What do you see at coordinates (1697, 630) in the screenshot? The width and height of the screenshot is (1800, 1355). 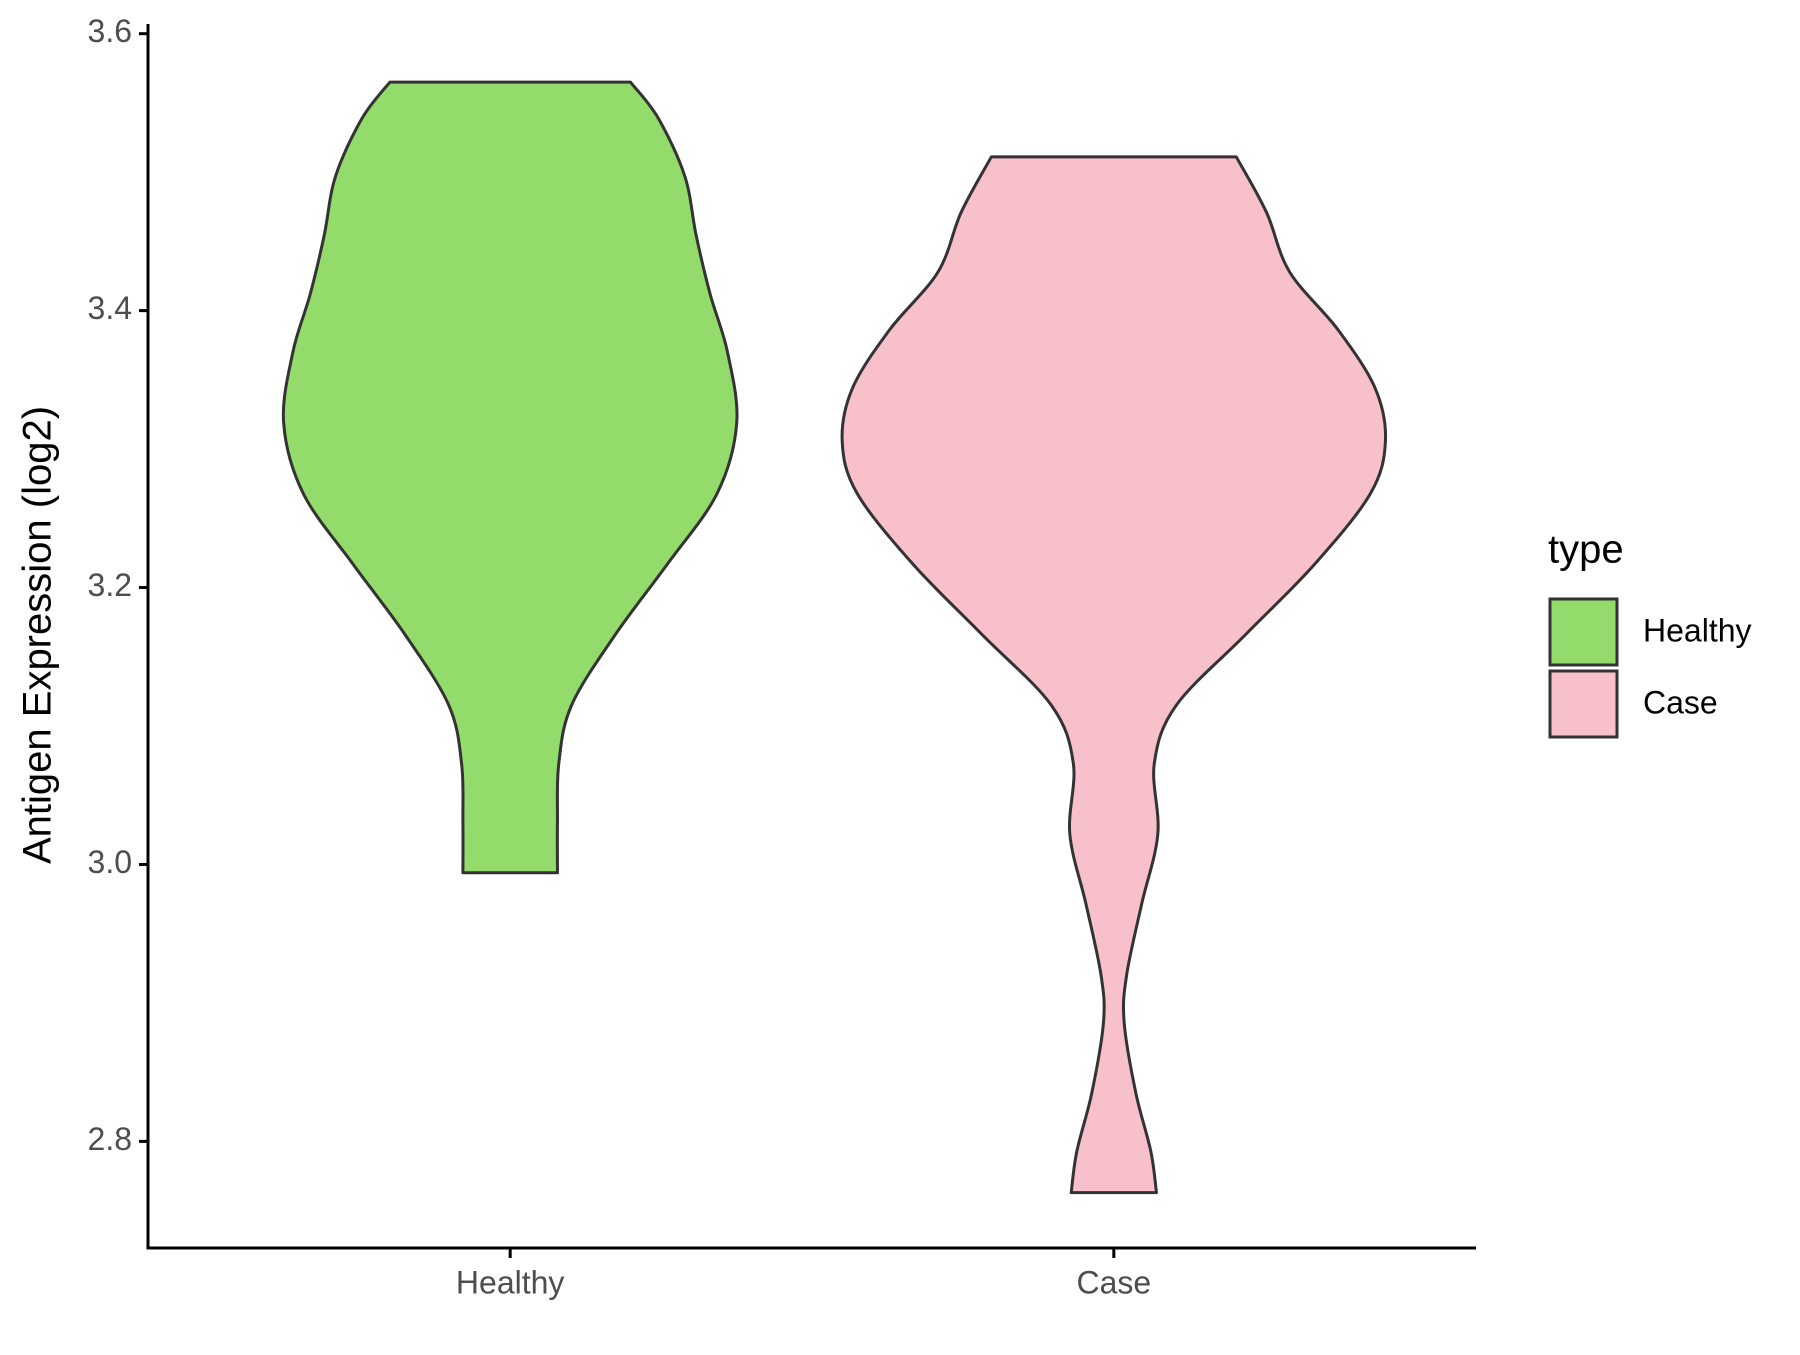 I see `legend-label: Healthy` at bounding box center [1697, 630].